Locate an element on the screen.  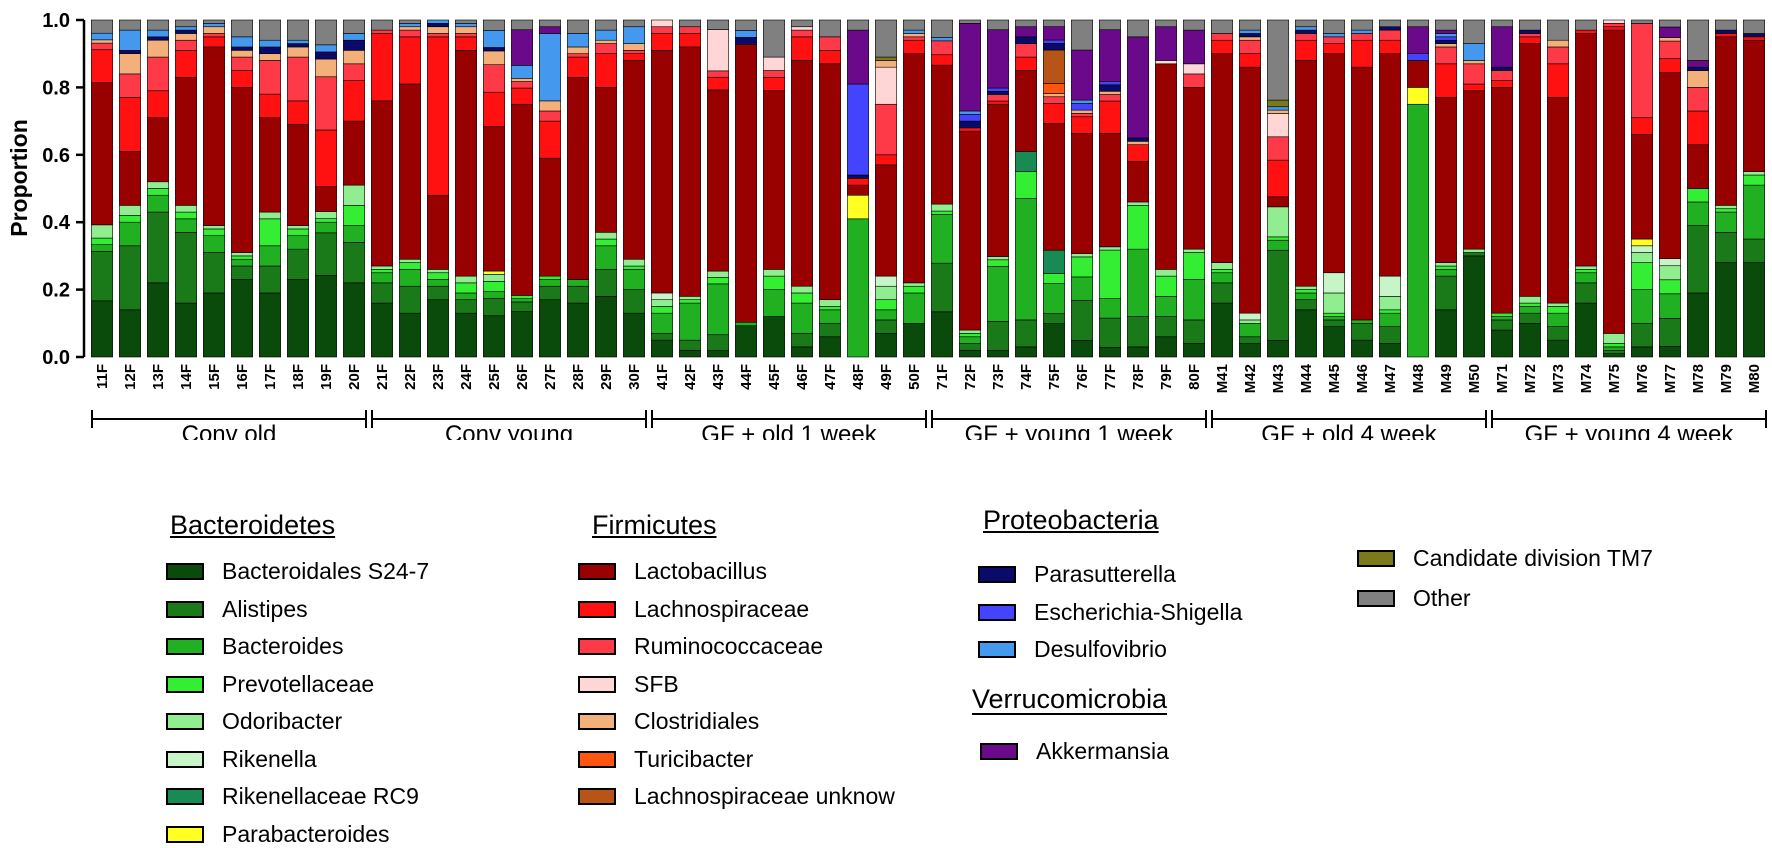
bar-segment-75F-akkermansia is located at coordinates (1054, 33).